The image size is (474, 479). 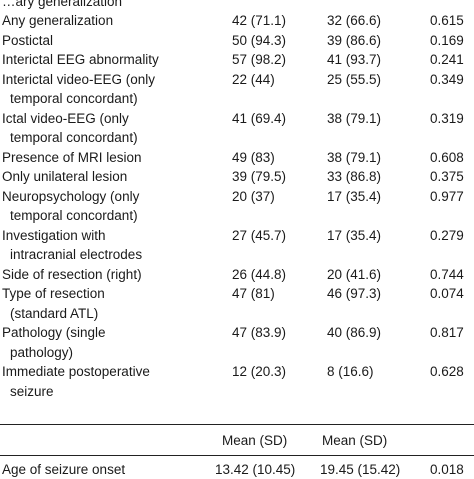 I want to click on p-value: 0.169, so click(x=447, y=40).